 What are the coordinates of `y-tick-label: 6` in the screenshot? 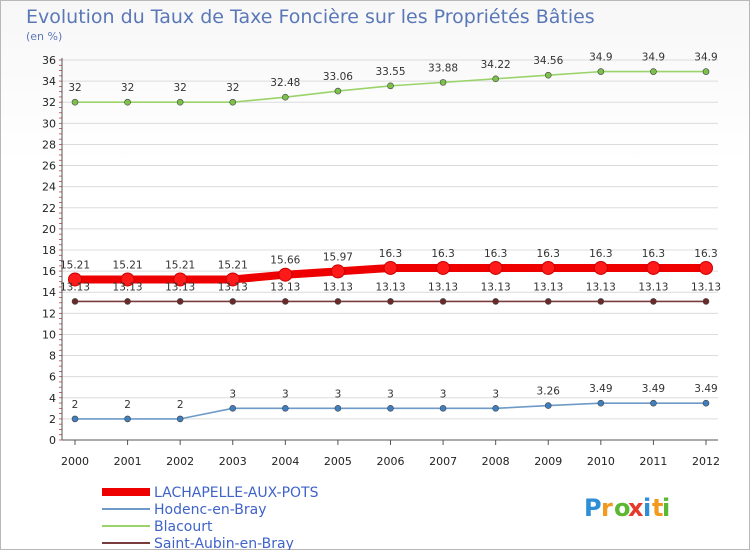 It's located at (52, 377).